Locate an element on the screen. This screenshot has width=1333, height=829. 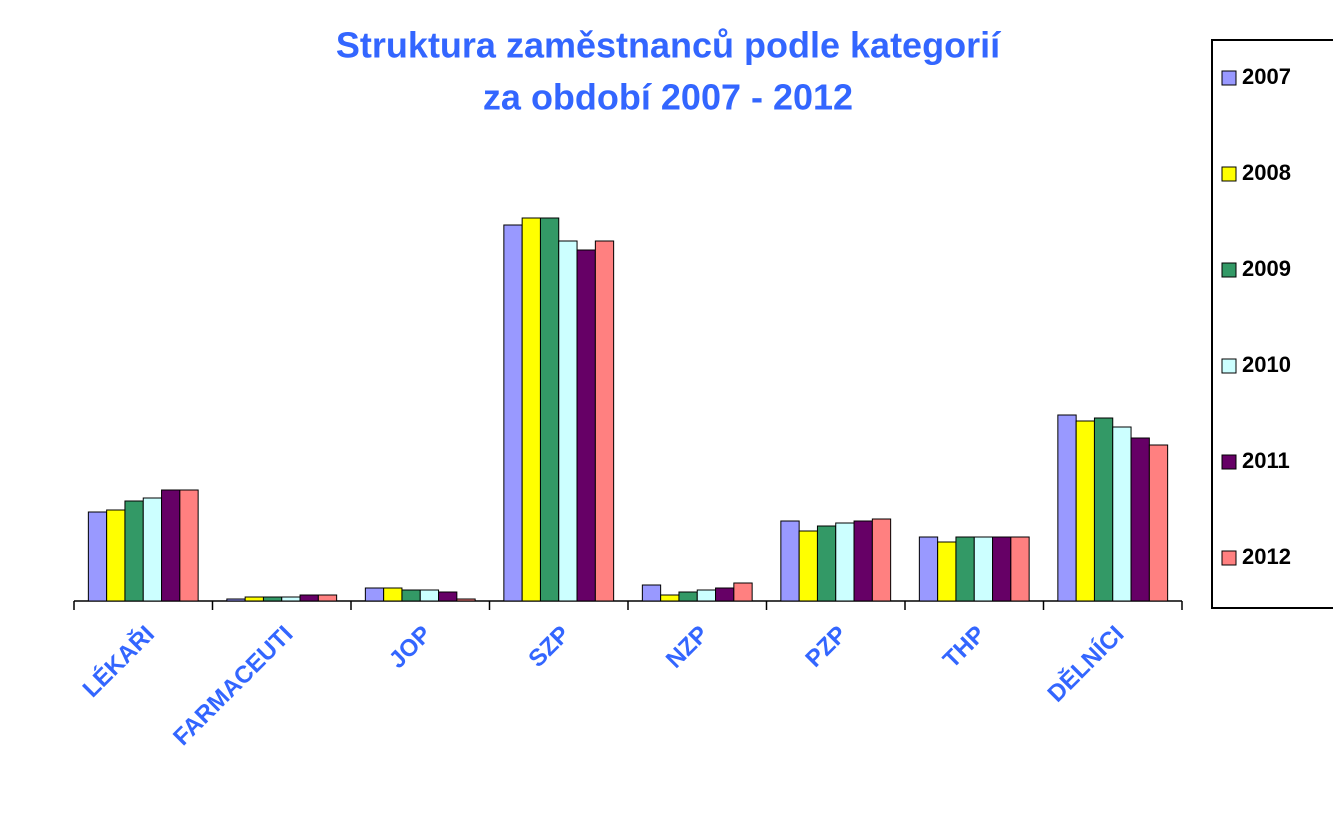
x-tick-label: NZP is located at coordinates (687, 647).